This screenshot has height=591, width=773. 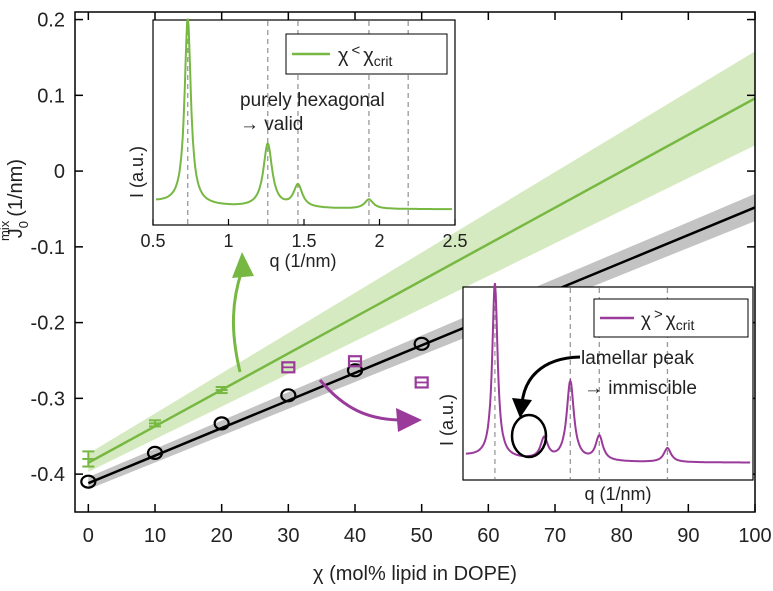 I want to click on x-tick-label: 50, so click(x=422, y=536).